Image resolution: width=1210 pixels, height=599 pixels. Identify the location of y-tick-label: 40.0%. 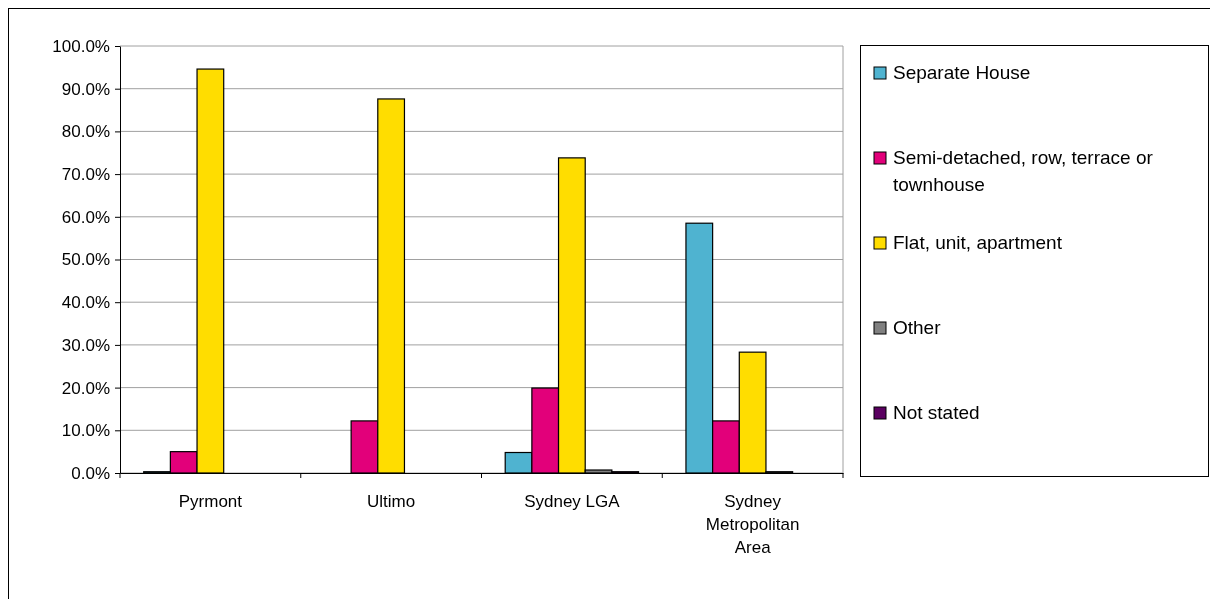
(85, 303).